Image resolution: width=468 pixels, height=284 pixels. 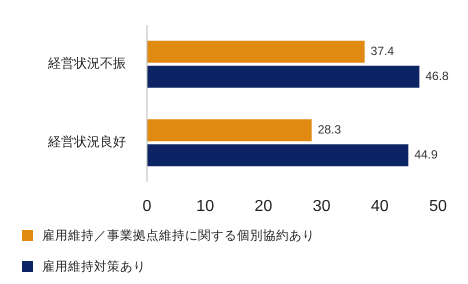 I want to click on legend-label: 雇用維持／事業拠点維持に関する個別協約あり, so click(x=178, y=234).